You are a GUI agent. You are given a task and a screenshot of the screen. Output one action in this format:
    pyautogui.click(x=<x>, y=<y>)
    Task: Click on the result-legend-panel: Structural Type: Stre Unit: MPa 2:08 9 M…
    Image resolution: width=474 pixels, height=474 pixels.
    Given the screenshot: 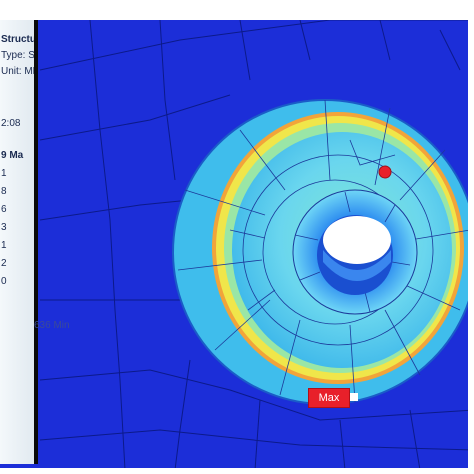 What is the action you would take?
    pyautogui.click(x=19, y=242)
    